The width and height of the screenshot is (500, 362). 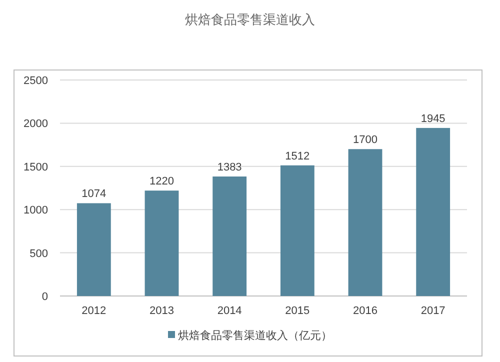 I want to click on data-label: 1383, so click(x=229, y=168).